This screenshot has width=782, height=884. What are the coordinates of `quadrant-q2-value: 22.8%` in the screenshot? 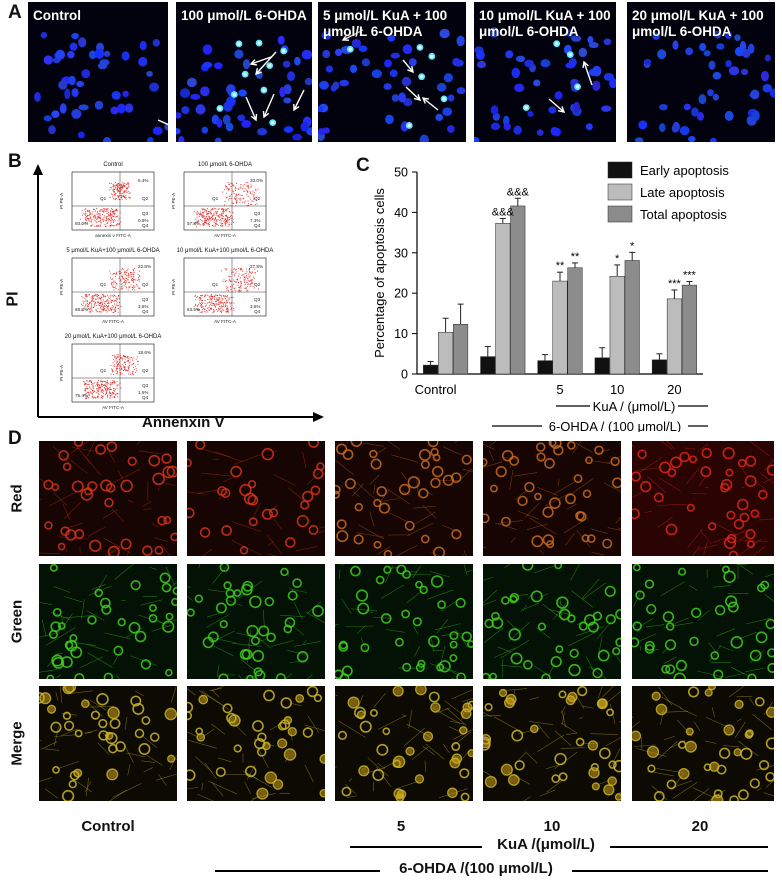 It's located at (144, 266).